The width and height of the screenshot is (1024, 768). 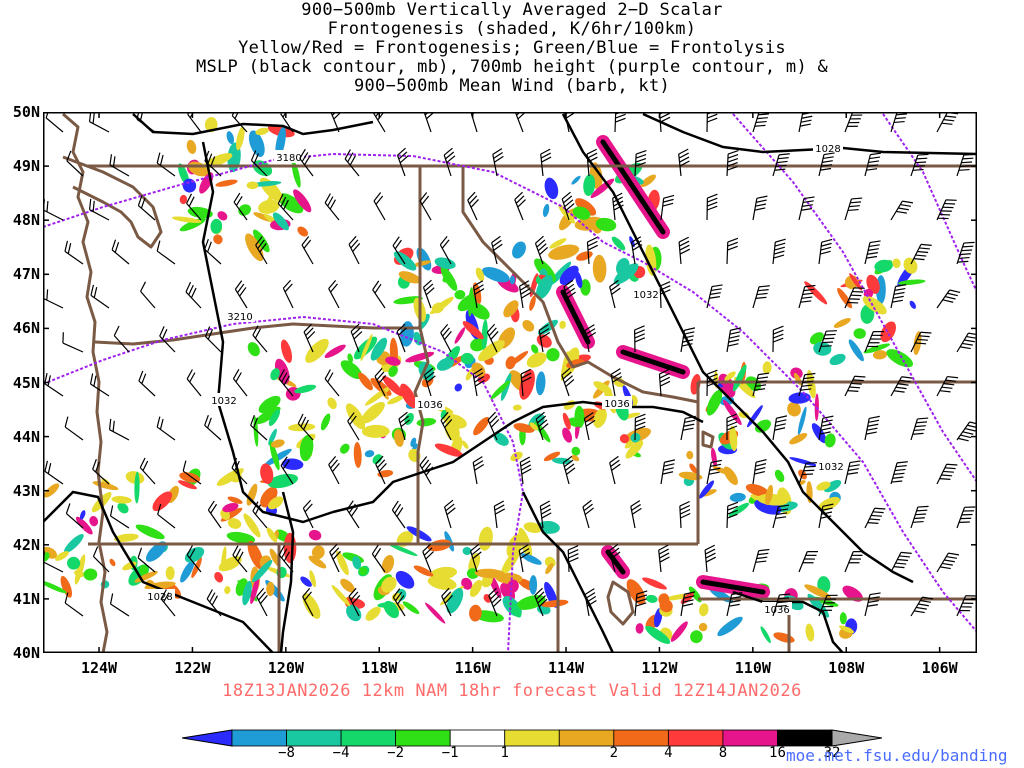 I want to click on frontogenesis-band-core, so click(x=633, y=187).